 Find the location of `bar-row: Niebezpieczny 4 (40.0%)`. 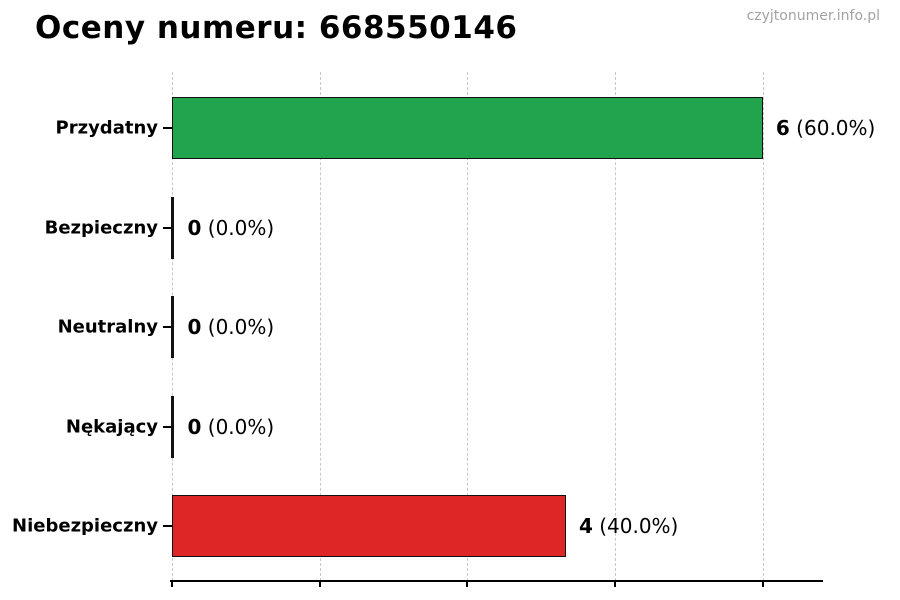

bar-row: Niebezpieczny 4 (40.0%) is located at coordinates (450, 526).